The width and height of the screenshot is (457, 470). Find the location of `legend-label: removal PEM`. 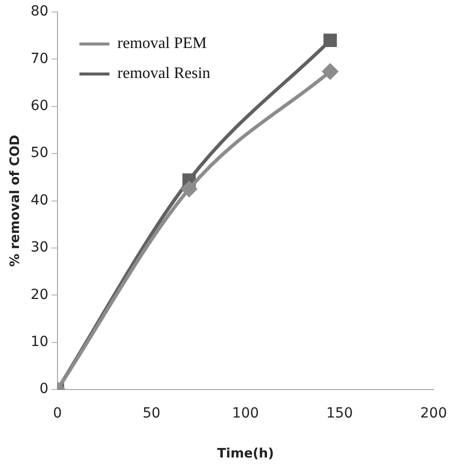

legend-label: removal PEM is located at coordinates (162, 43).